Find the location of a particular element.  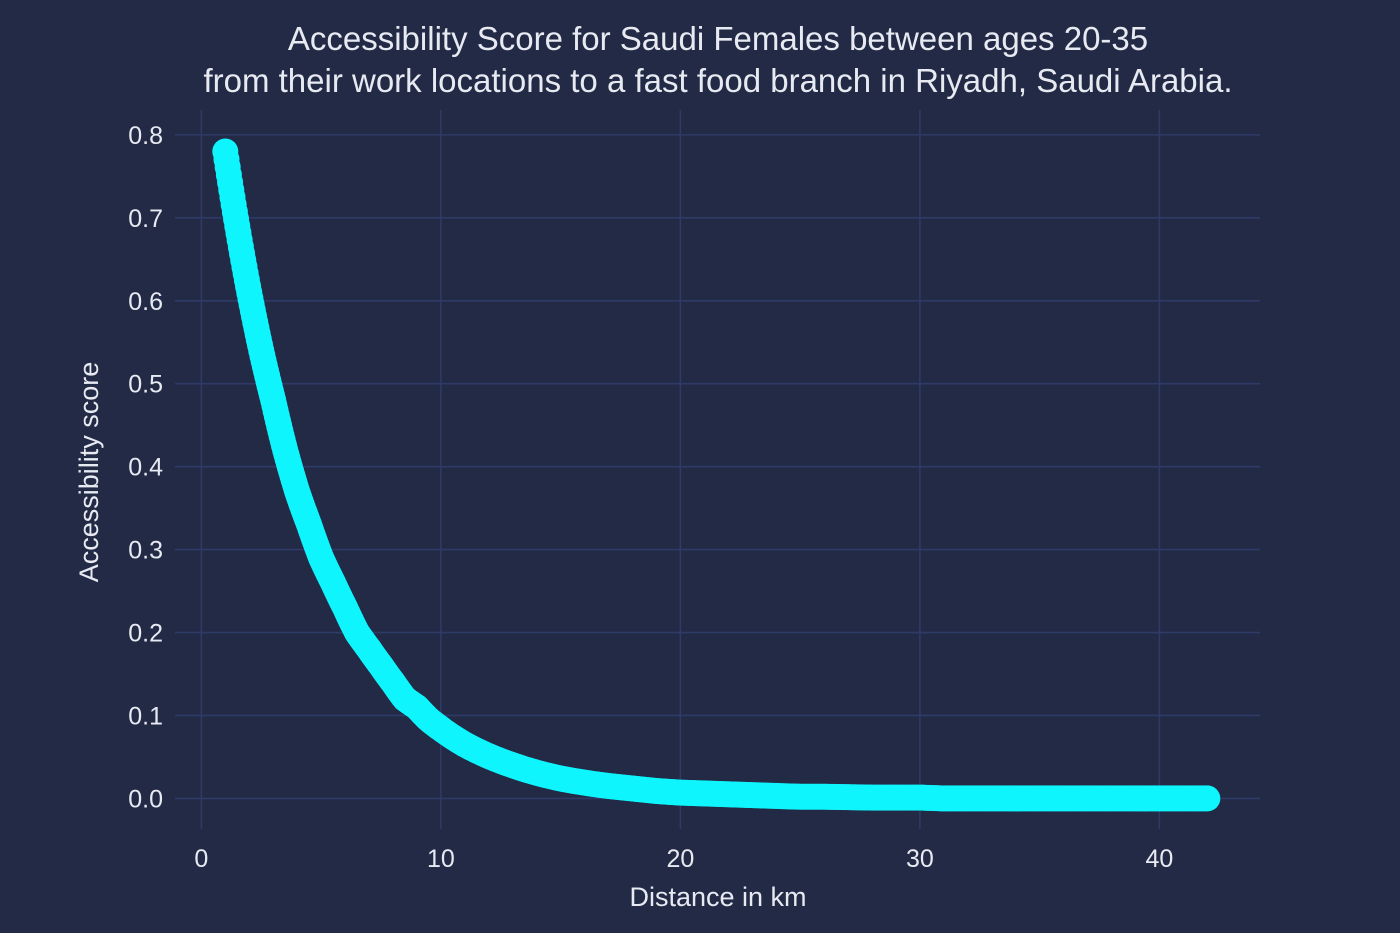

x-tick-label: 30 is located at coordinates (920, 859).